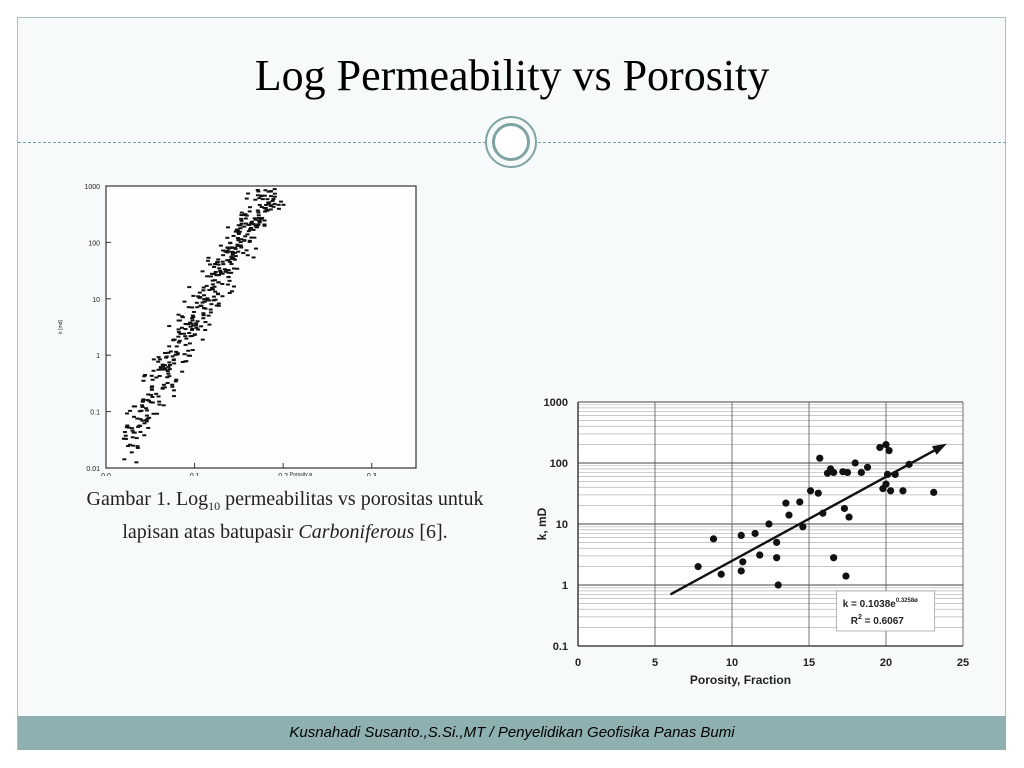  I want to click on caption-subscript: 10, so click(214, 506).